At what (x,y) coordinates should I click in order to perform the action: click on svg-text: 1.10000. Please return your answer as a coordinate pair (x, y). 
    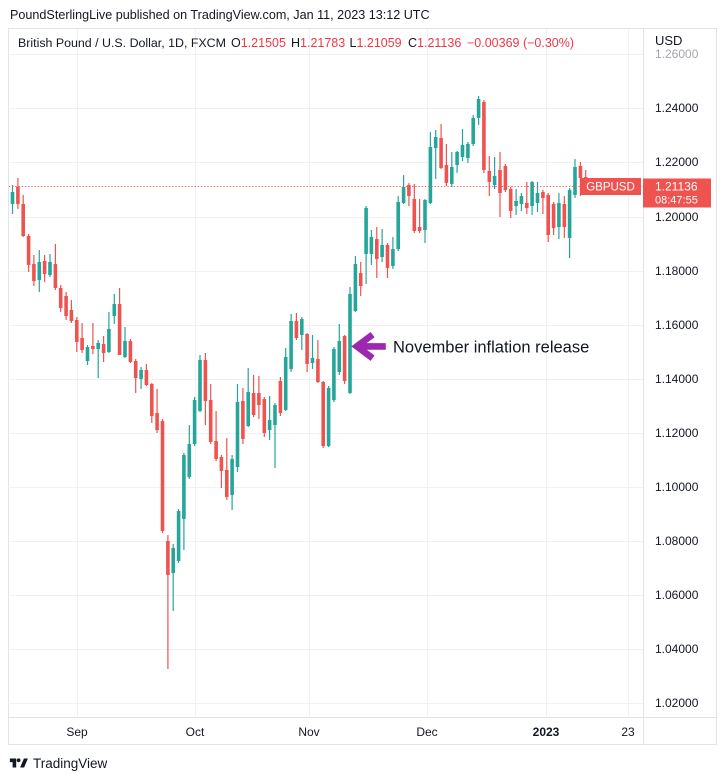
    Looking at the image, I should click on (677, 487).